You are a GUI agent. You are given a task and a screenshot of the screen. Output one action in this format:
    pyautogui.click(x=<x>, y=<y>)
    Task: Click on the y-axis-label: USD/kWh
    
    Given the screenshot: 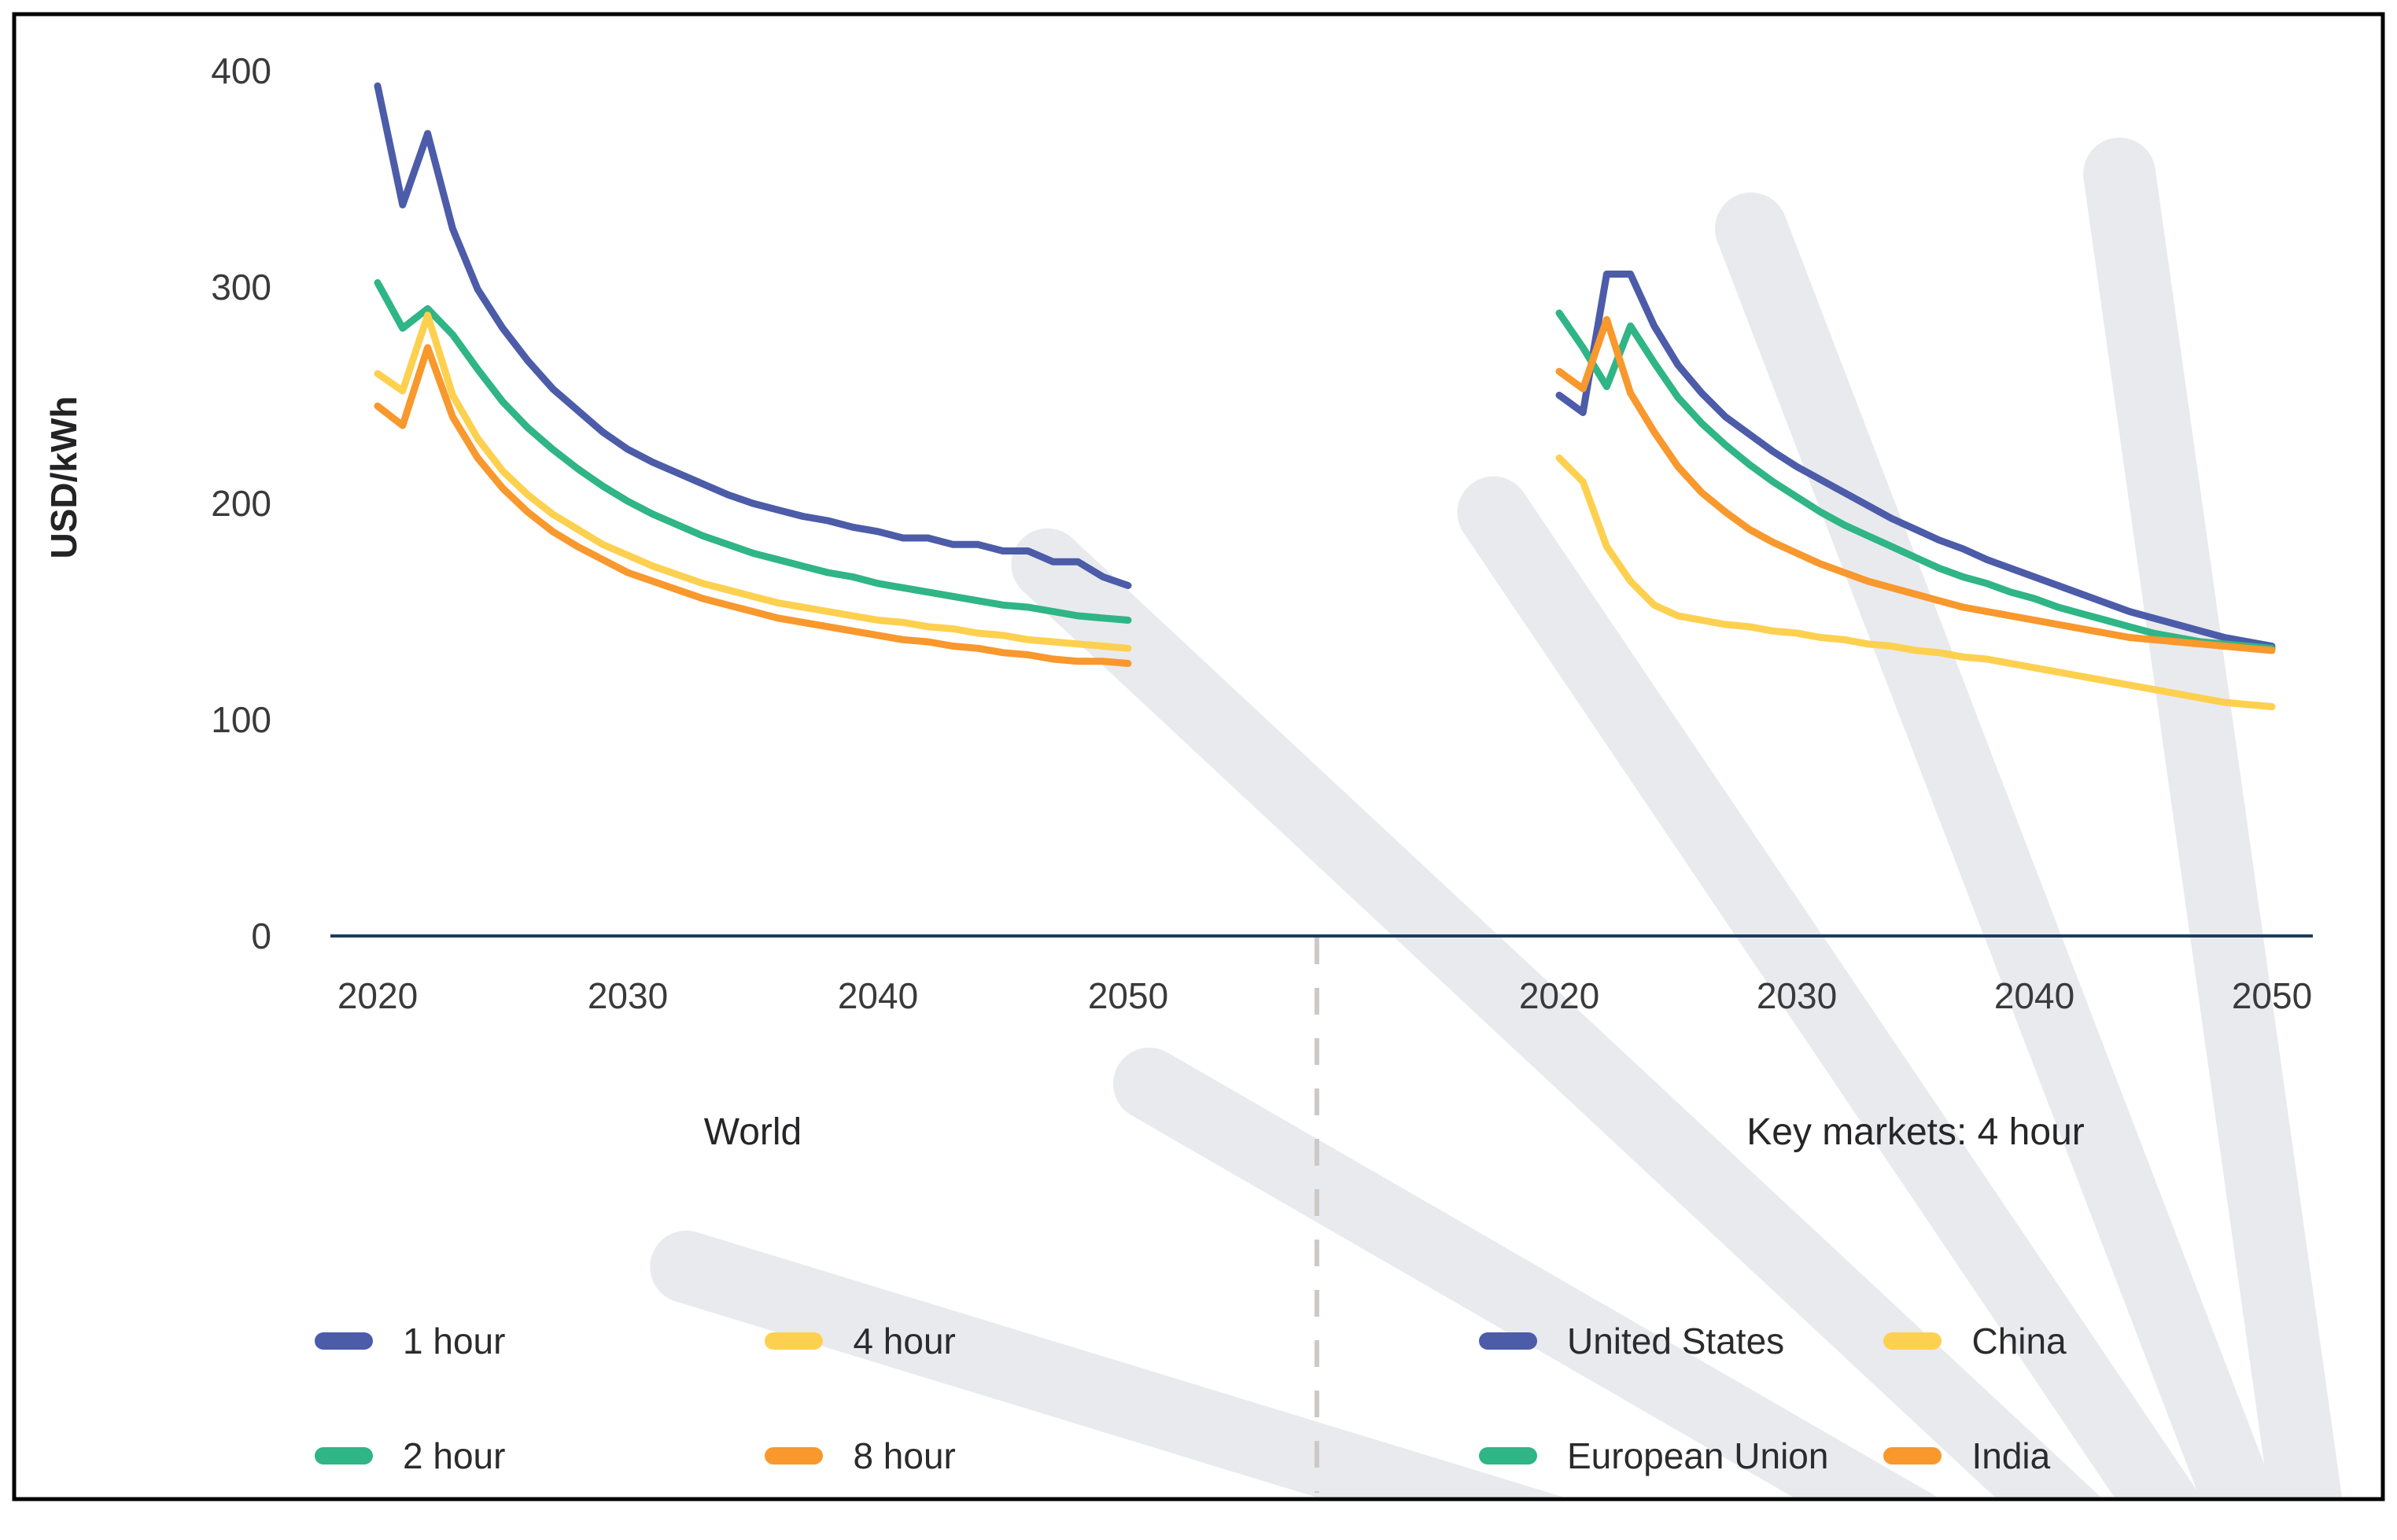 What is the action you would take?
    pyautogui.click(x=63, y=477)
    